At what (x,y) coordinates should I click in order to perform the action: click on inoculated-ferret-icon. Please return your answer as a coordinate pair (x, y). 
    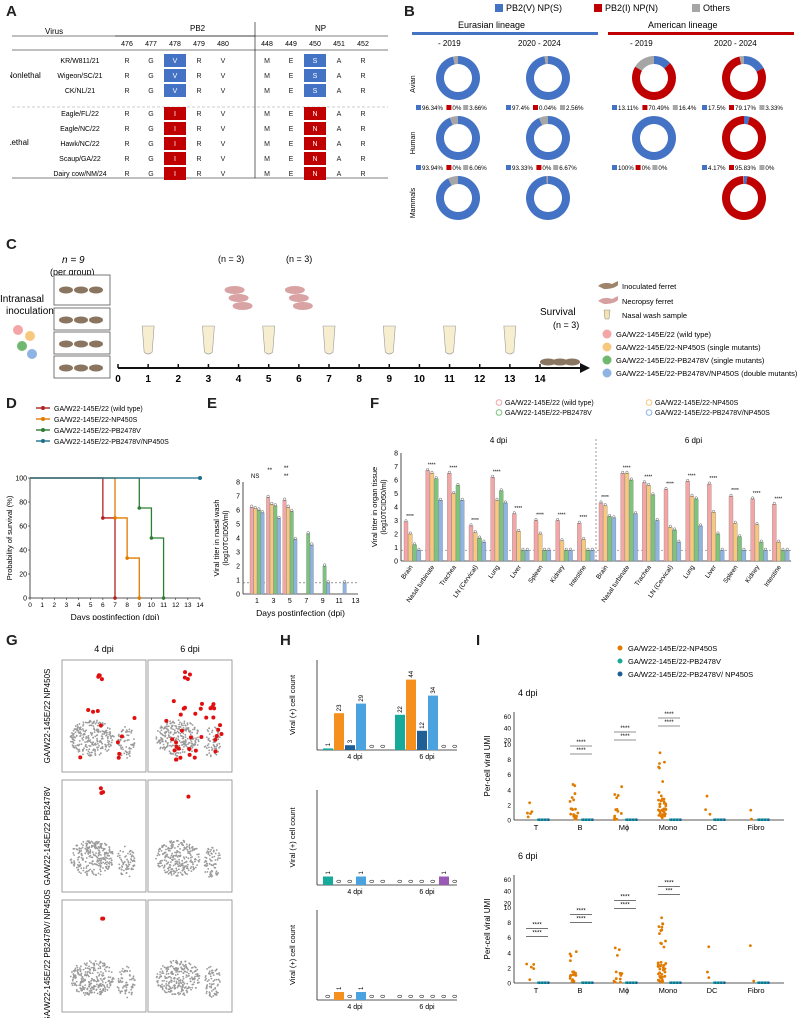
    Looking at the image, I should click on (96, 344).